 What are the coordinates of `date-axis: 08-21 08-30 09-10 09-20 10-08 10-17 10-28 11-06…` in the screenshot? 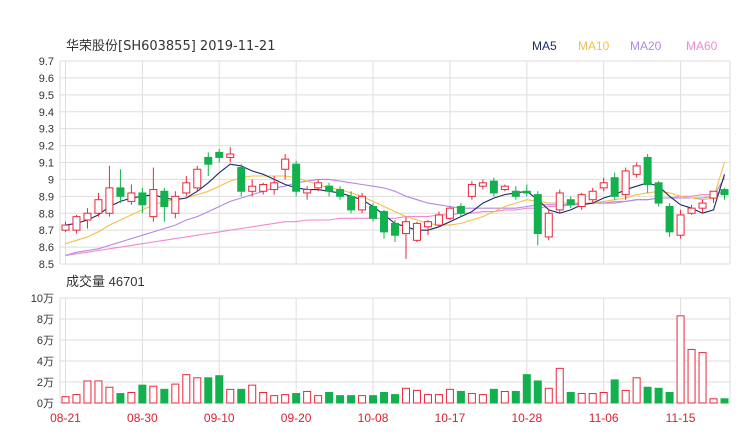 It's located at (373, 418).